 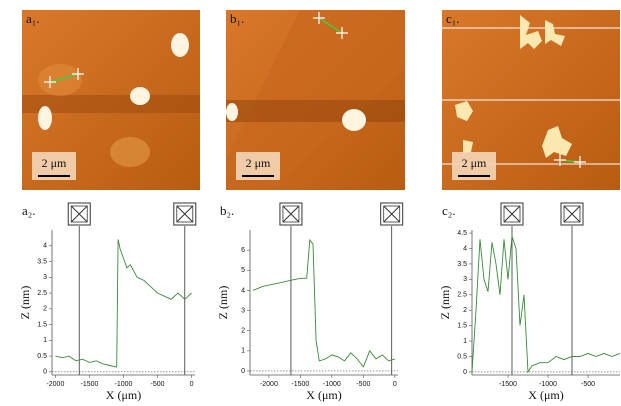 What do you see at coordinates (227, 210) in the screenshot?
I see `panel-label: b₂.` at bounding box center [227, 210].